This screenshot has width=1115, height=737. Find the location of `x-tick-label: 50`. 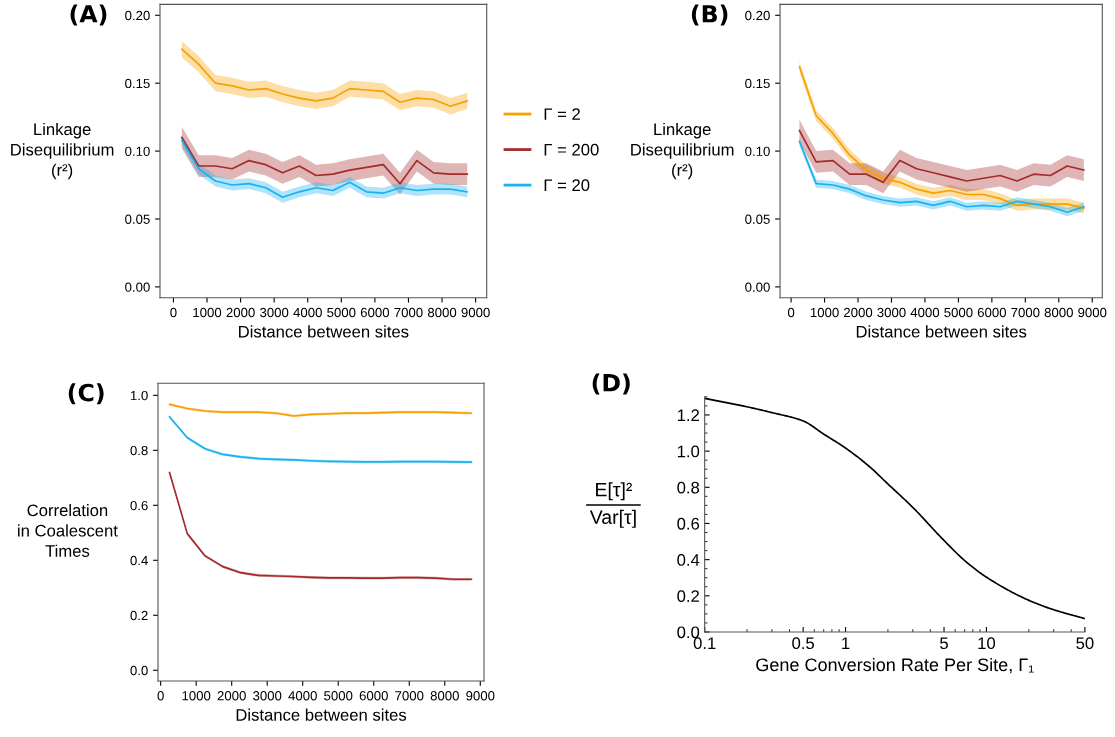

x-tick-label: 50 is located at coordinates (1085, 643).